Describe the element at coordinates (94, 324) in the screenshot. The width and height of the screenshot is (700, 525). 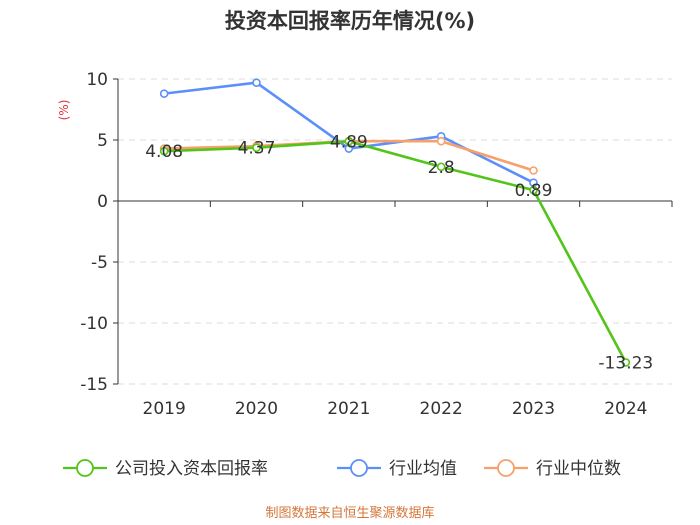
I see `y-tick-label: -10` at that location.